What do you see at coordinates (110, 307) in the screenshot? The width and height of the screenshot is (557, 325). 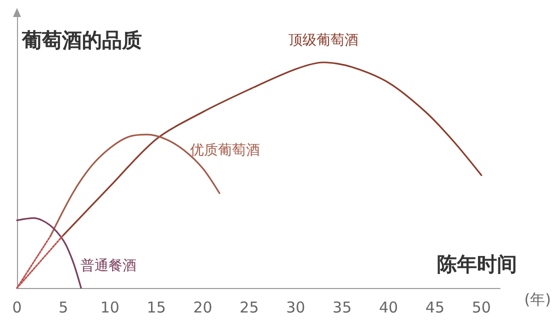 I see `x-tick-label: 10` at bounding box center [110, 307].